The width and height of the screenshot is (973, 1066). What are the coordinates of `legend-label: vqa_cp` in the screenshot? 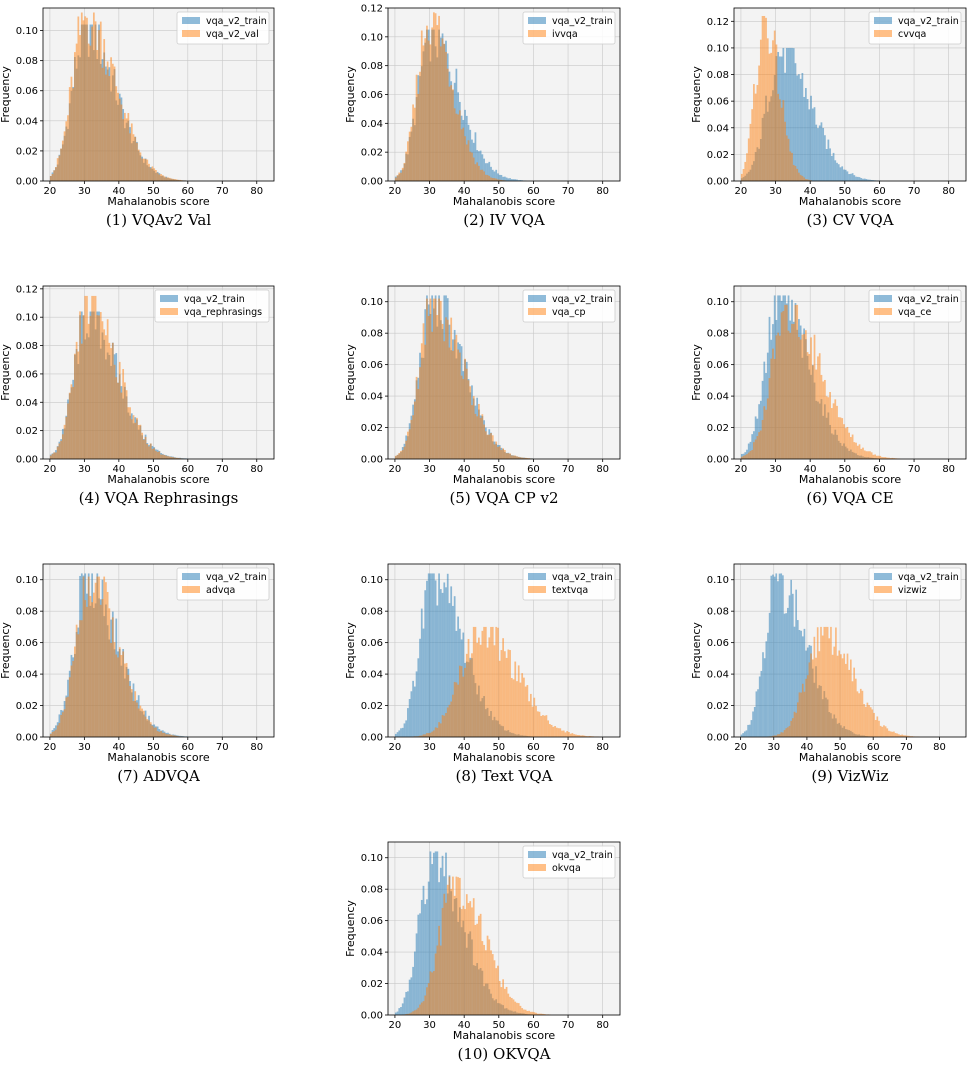 It's located at (568, 312).